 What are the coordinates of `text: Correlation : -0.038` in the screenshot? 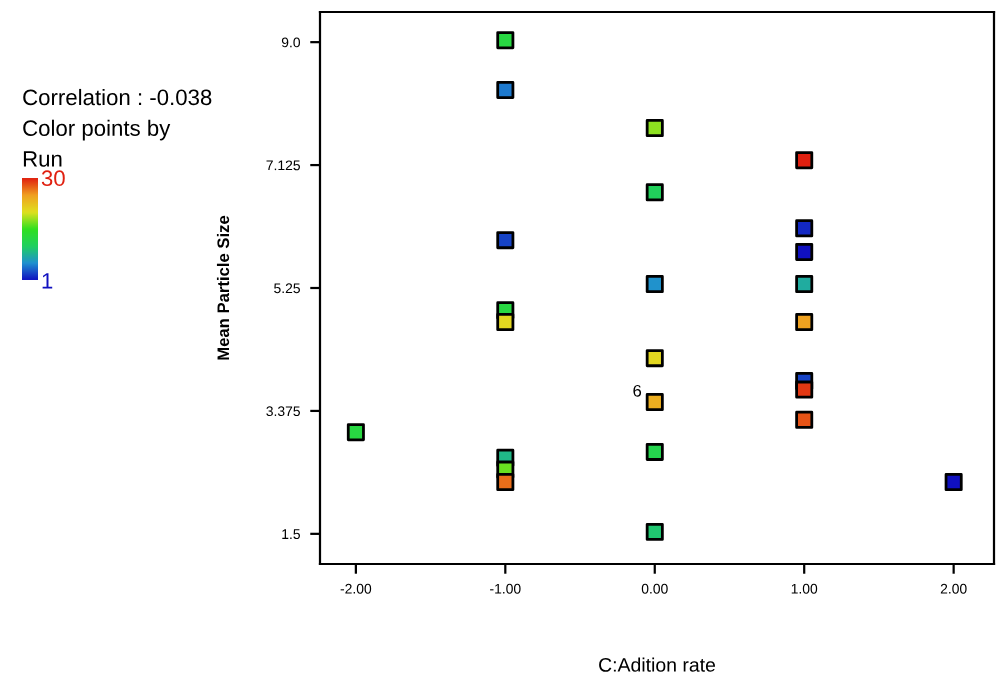 It's located at (117, 97).